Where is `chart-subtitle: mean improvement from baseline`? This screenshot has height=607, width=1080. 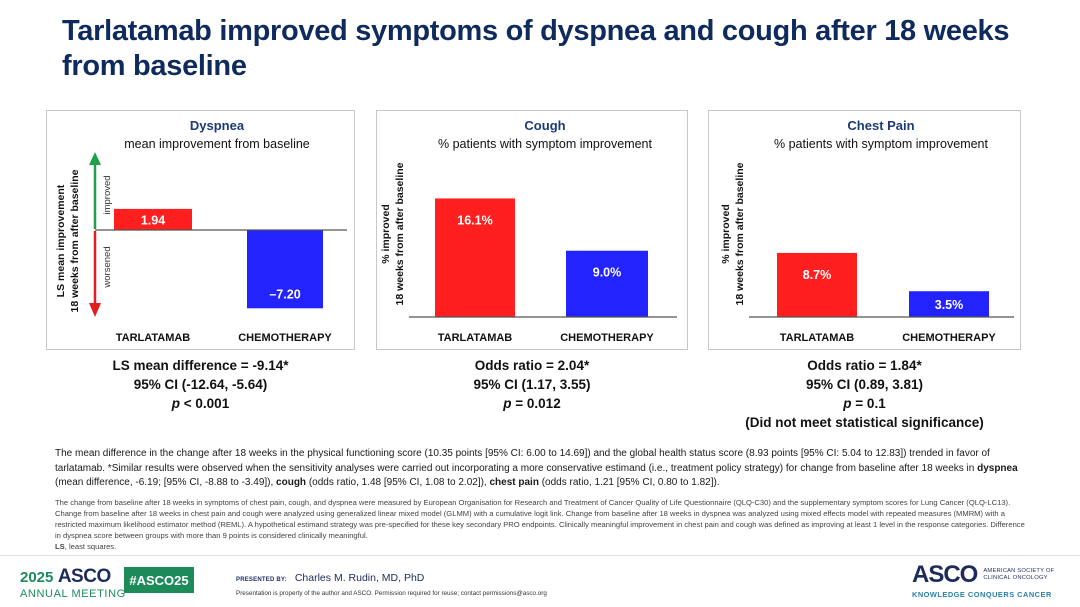
chart-subtitle: mean improvement from baseline is located at coordinates (217, 144).